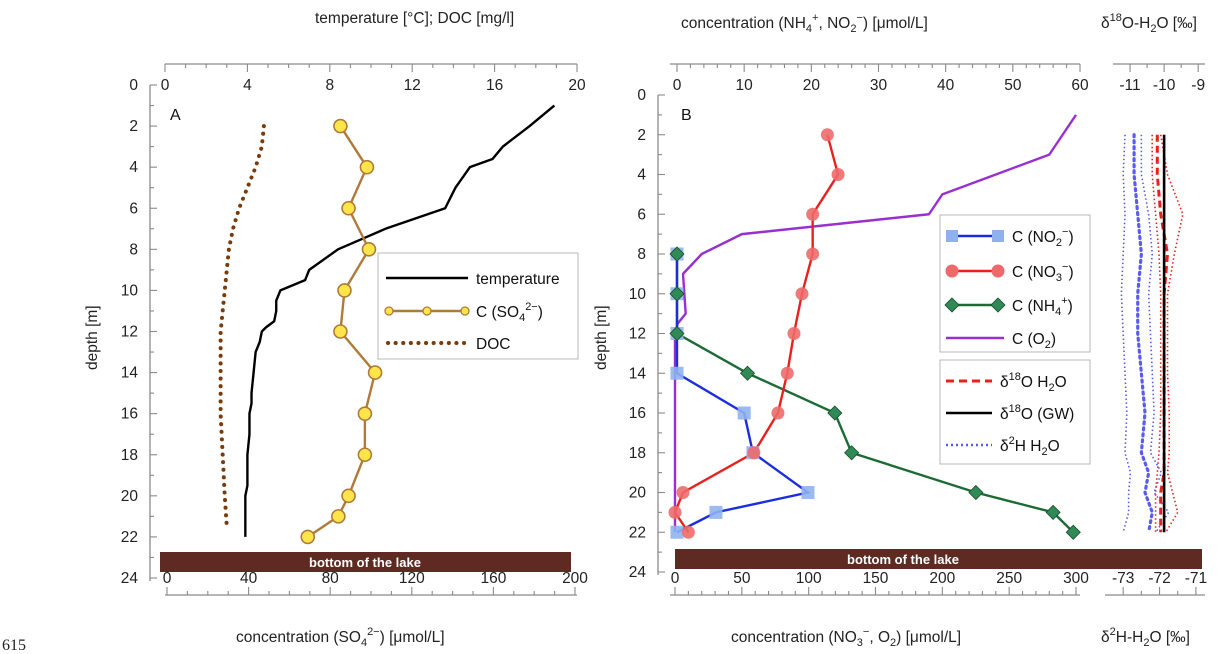 The width and height of the screenshot is (1224, 654). I want to click on panel-a-top-tick-label: 20, so click(577, 85).